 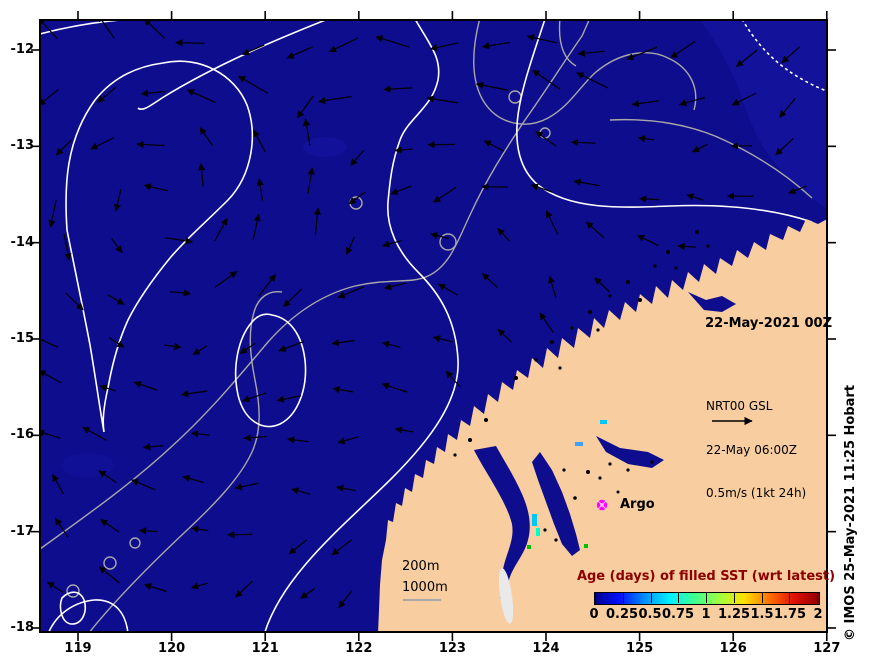 What do you see at coordinates (22, 242) in the screenshot?
I see `y-tick-label: -14` at bounding box center [22, 242].